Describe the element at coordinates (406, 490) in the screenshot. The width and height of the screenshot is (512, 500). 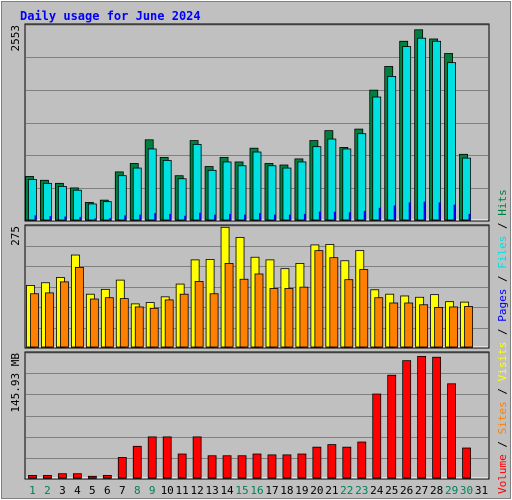
I see `x-tick-label: 26` at that location.